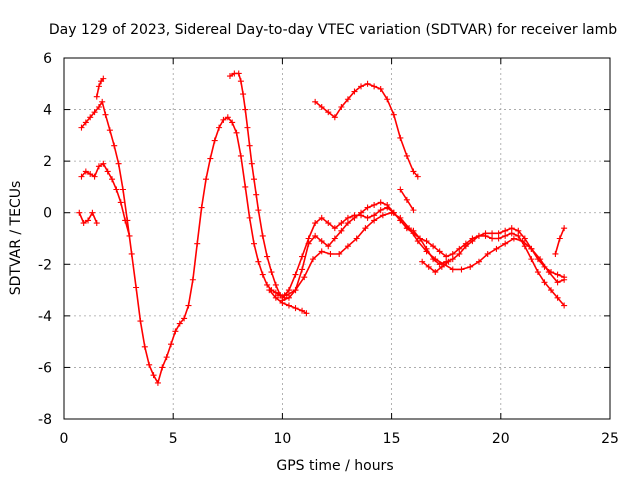 The width and height of the screenshot is (640, 480). I want to click on x-tick-label: 10, so click(282, 439).